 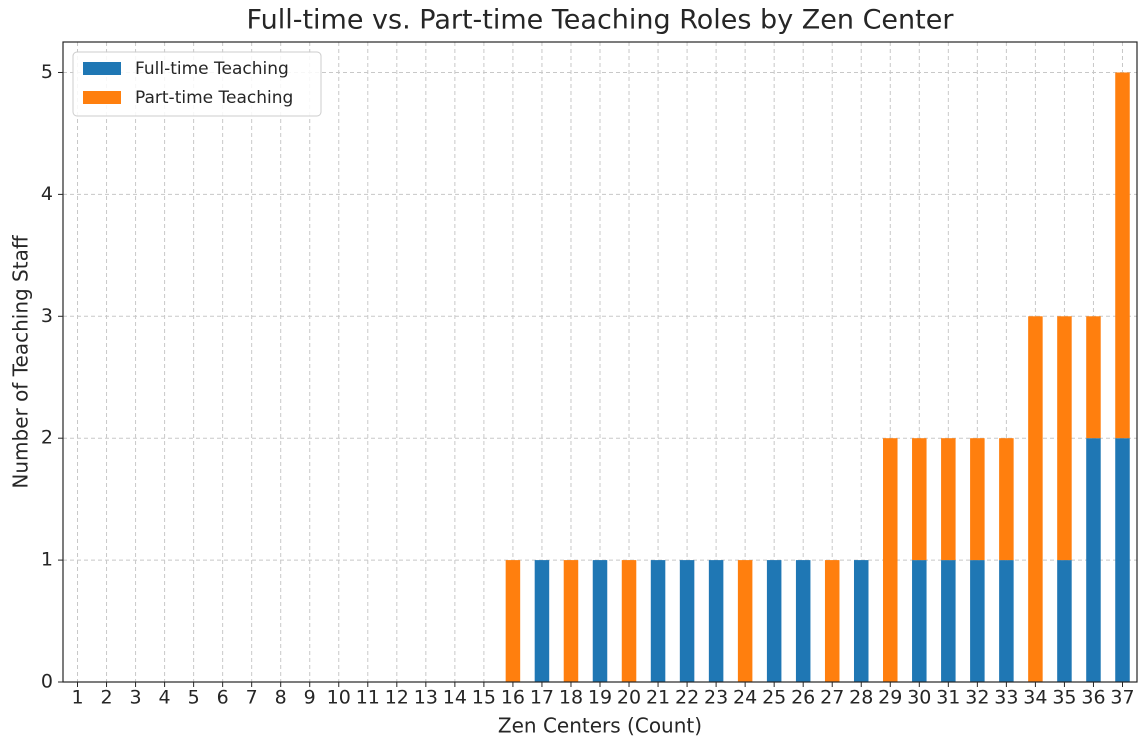 I want to click on legend-frame, so click(x=197, y=84).